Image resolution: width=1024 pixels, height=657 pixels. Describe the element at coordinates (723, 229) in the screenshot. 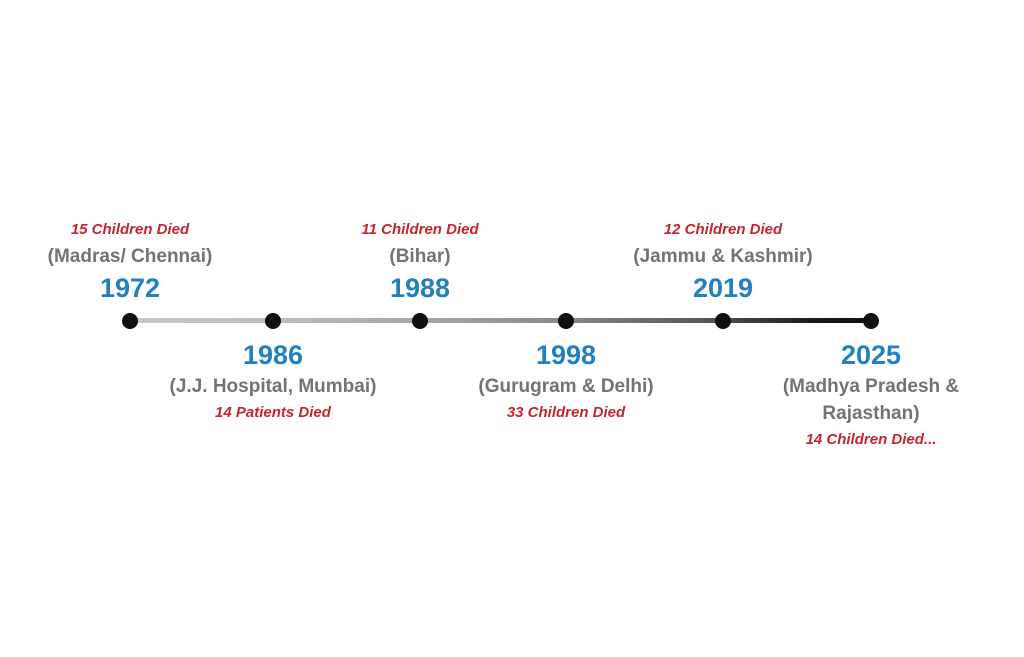

I see `casualty-label: 12 Children Died` at that location.